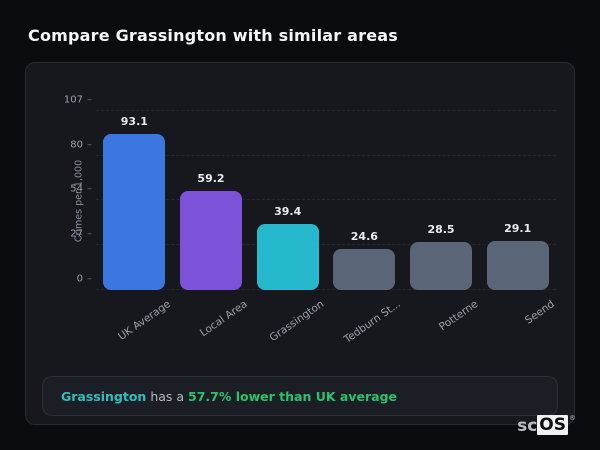  What do you see at coordinates (134, 212) in the screenshot?
I see `bar-uk-average` at bounding box center [134, 212].